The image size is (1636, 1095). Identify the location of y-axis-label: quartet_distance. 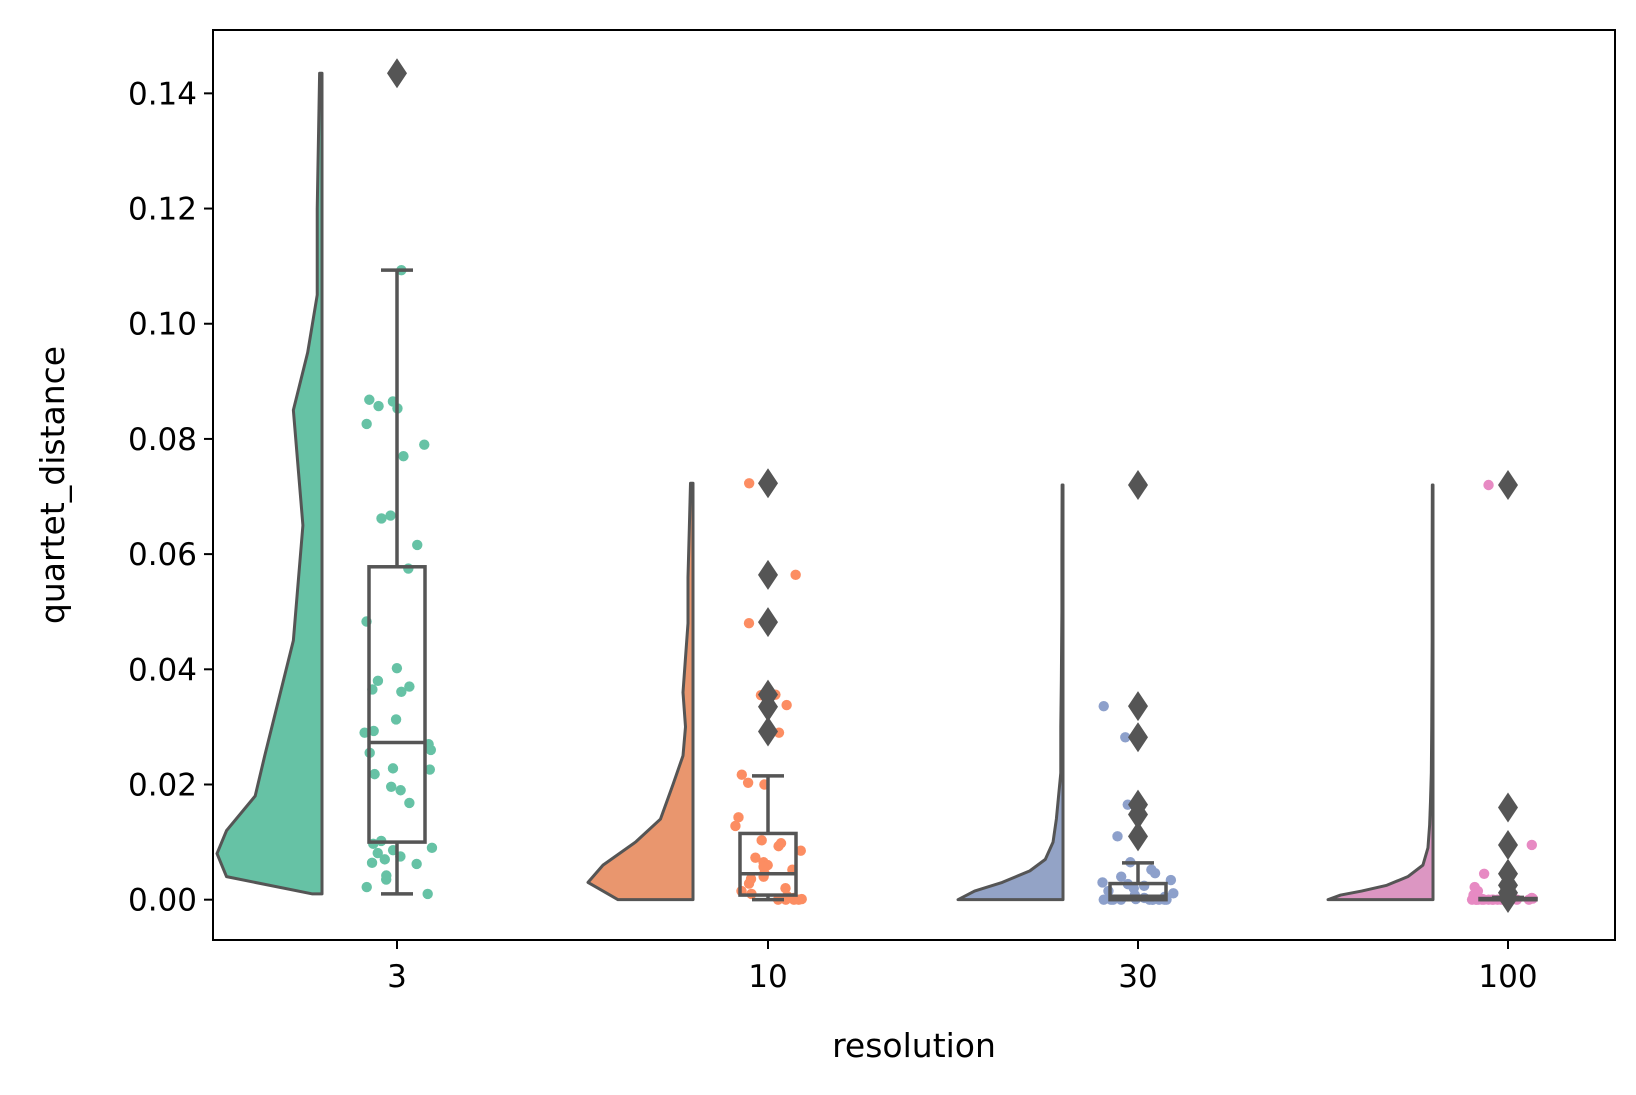
(52, 485).